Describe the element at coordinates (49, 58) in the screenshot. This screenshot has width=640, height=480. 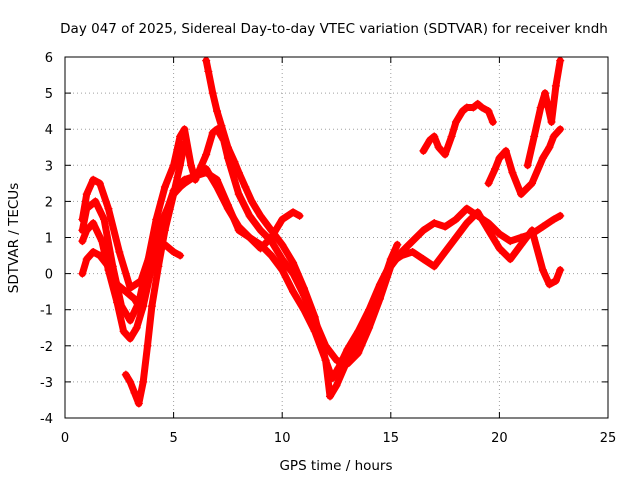
I see `y-tick-label: 6` at that location.